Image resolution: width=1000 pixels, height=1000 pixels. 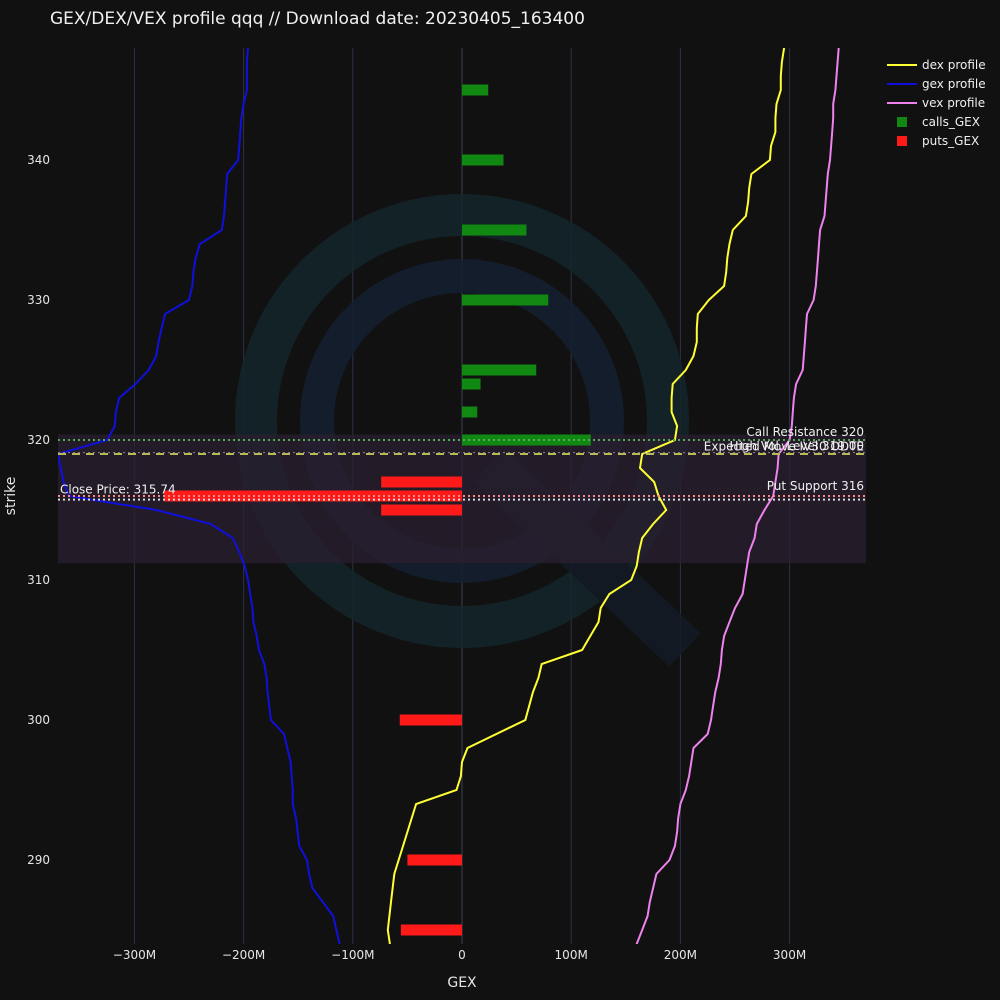 What do you see at coordinates (797, 446) in the screenshot?
I see `annotation-label: High Vol. Level 319.00` at bounding box center [797, 446].